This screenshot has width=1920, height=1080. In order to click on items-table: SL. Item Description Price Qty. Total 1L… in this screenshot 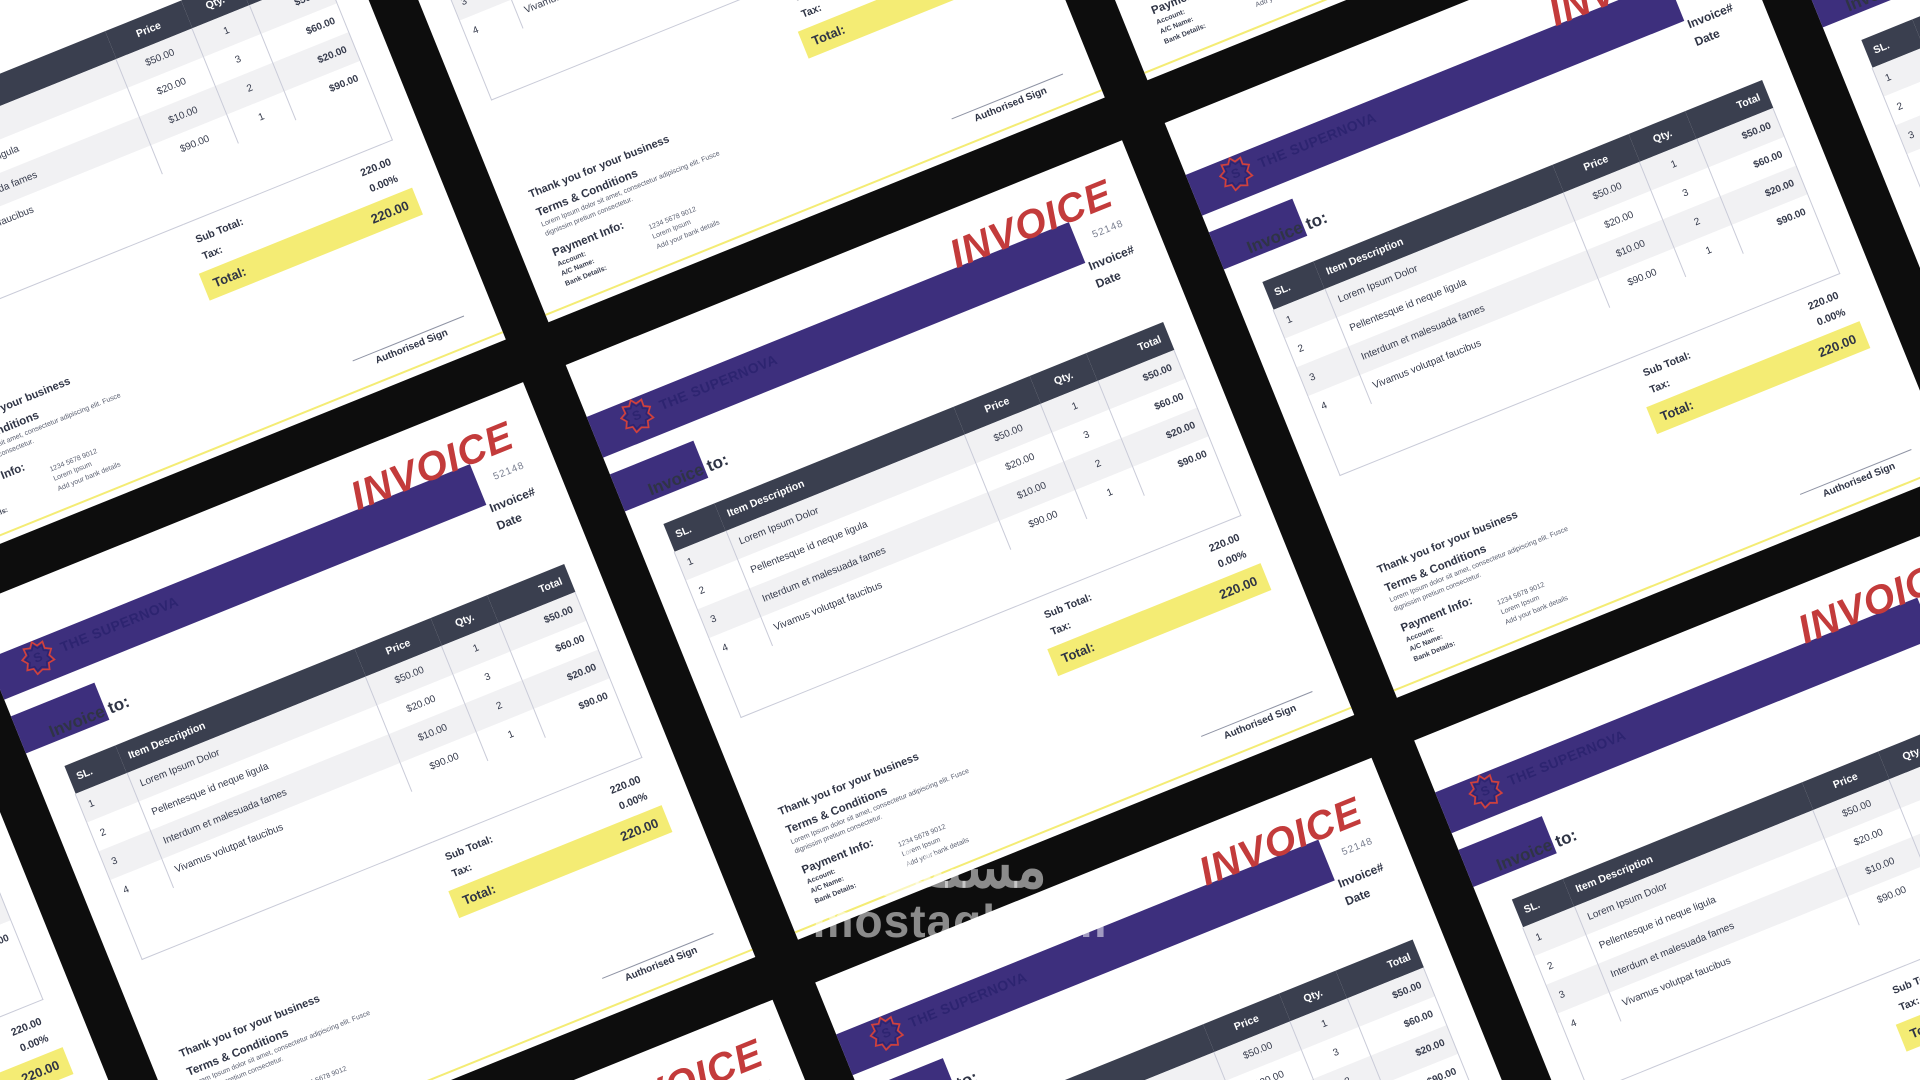, I will do `click(1890, 117)`.